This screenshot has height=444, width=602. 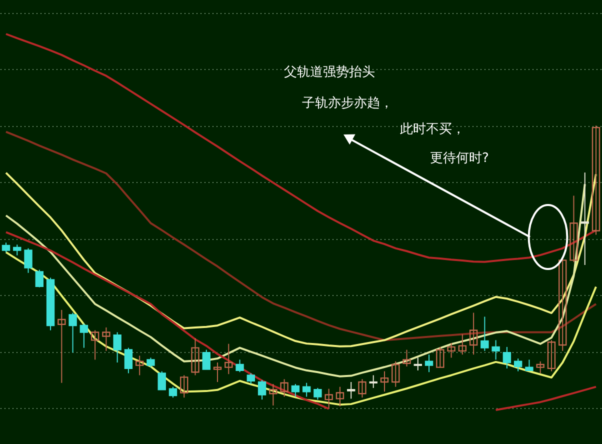 I want to click on text: 父轨道强势抬头, so click(x=329, y=72).